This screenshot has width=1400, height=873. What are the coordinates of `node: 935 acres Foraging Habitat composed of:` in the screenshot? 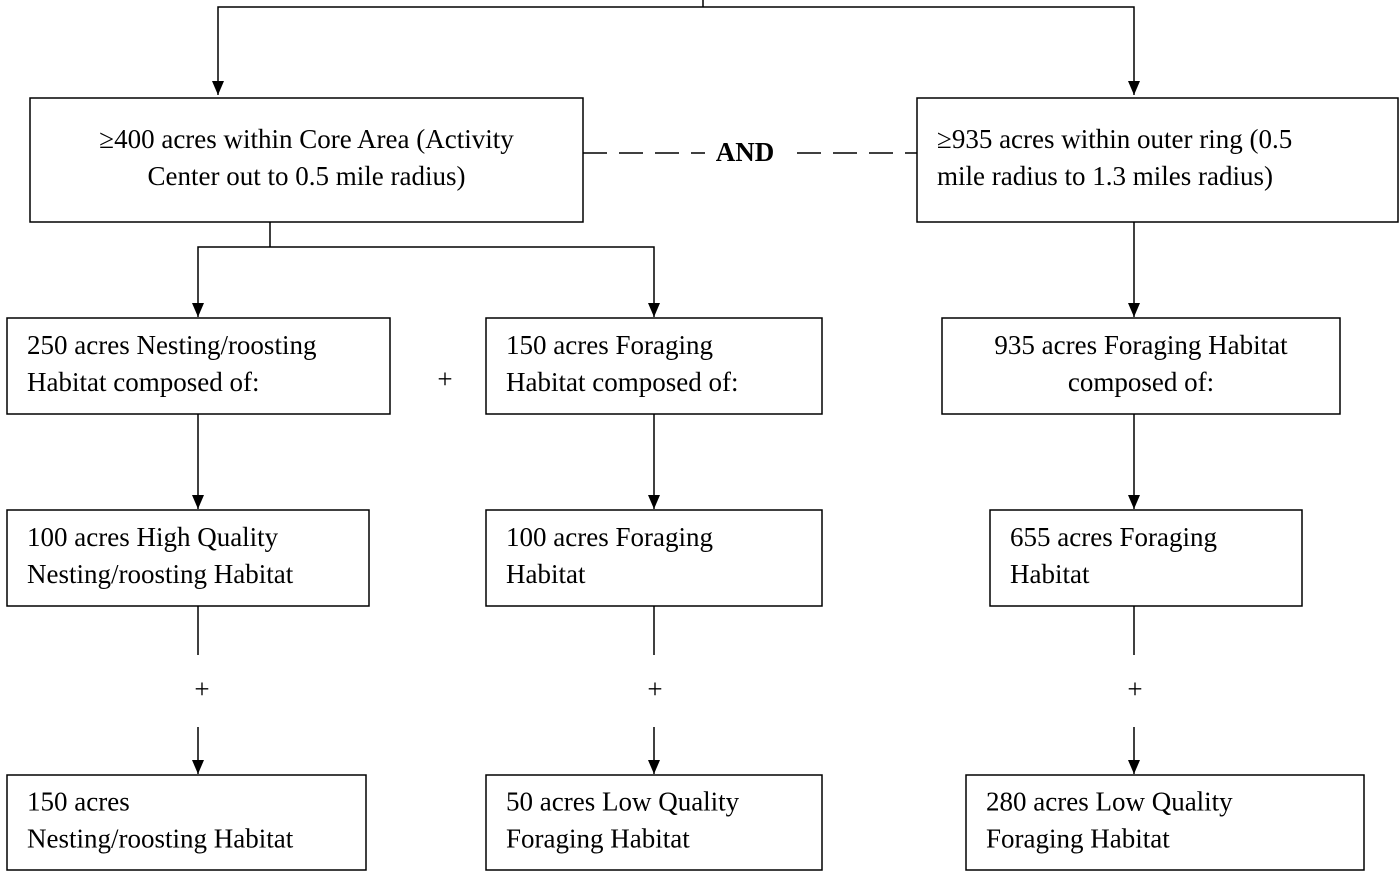 It's located at (1141, 366).